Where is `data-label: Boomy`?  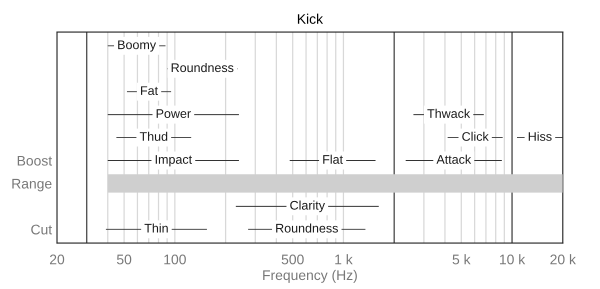
data-label: Boomy is located at coordinates (137, 46).